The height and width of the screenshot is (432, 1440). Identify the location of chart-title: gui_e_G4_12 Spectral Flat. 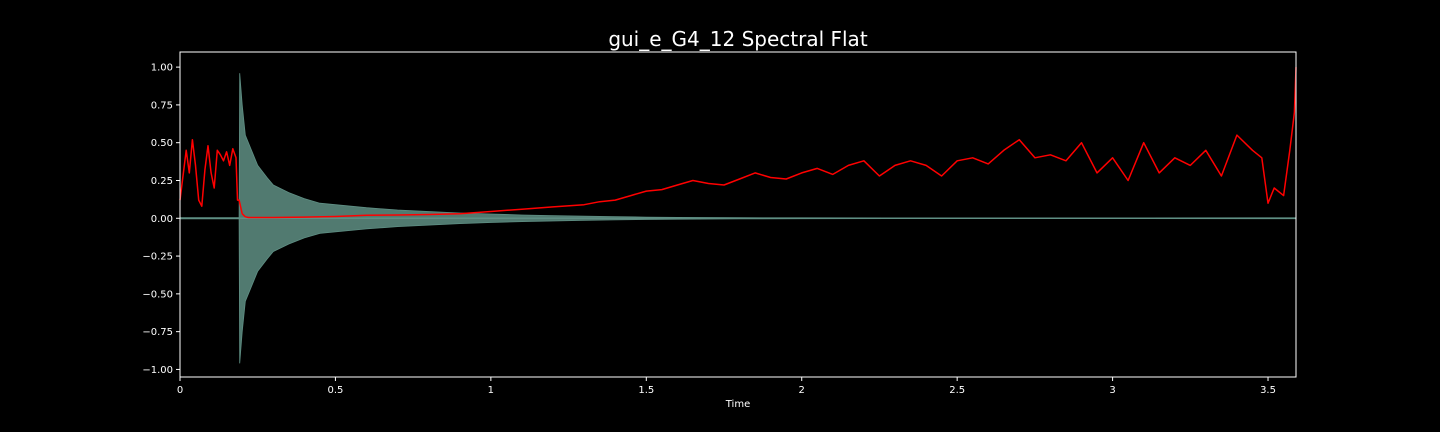
(738, 39).